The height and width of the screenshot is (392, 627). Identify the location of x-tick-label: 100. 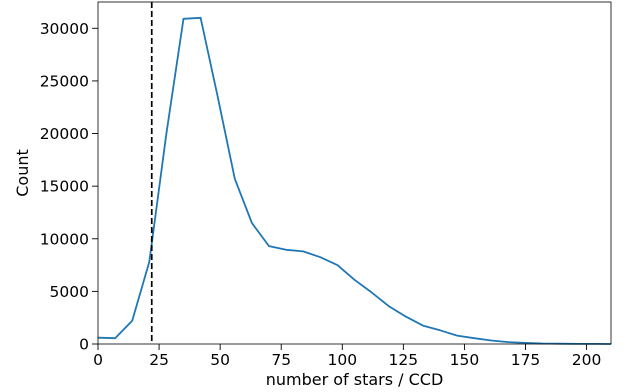
(342, 360).